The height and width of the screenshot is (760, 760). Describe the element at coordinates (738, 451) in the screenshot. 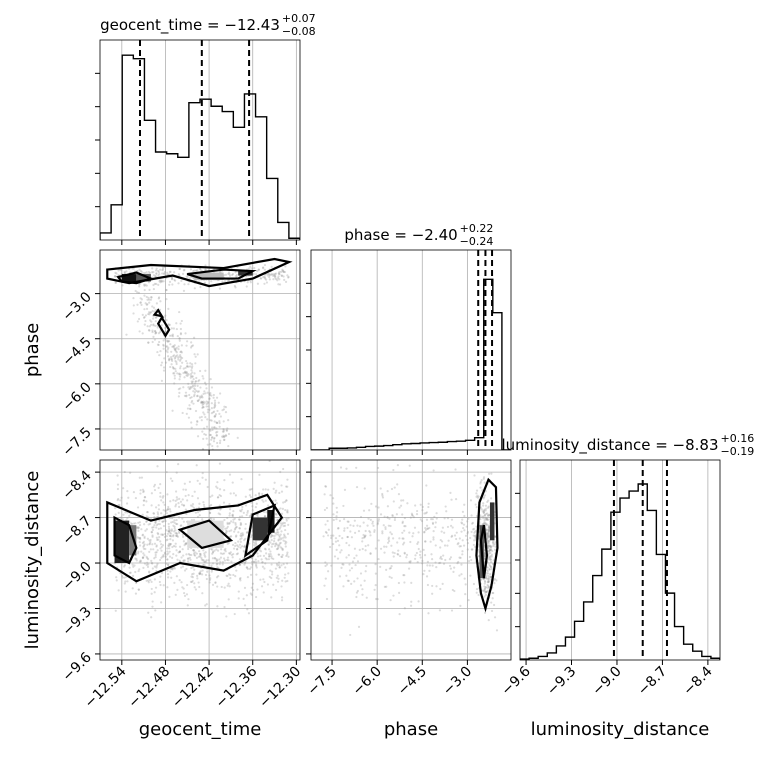

I see `title-minus: −0.19` at that location.